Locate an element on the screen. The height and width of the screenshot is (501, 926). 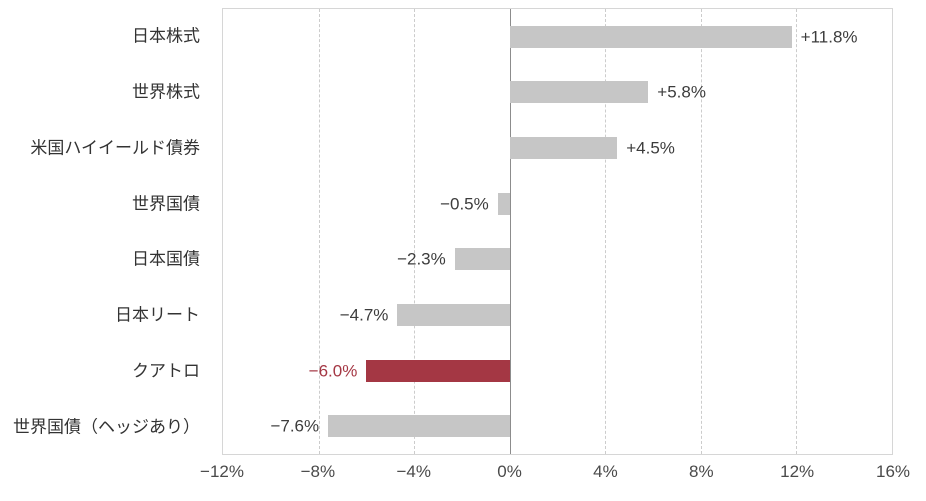
category-label: 日本株式 is located at coordinates (166, 36).